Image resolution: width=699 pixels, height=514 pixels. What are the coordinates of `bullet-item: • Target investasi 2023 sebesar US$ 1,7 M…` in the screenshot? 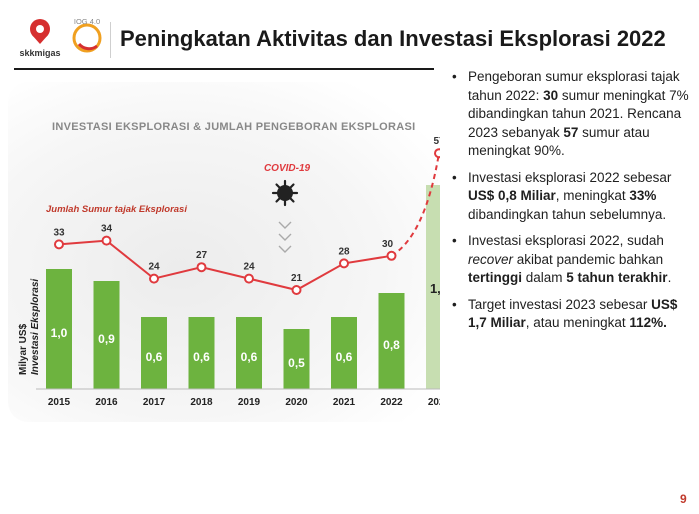 It's located at (572, 314).